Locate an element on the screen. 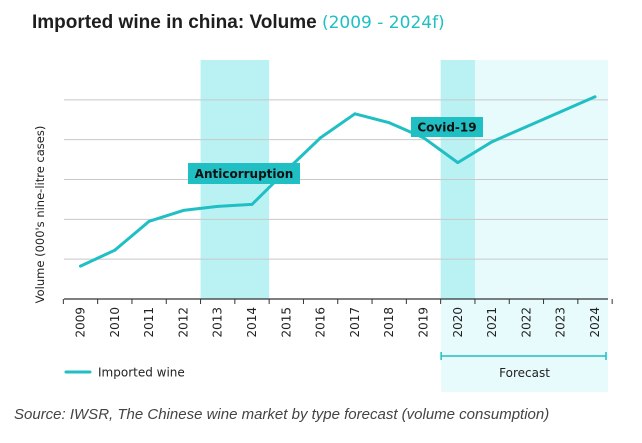 This screenshot has height=443, width=642. x-tick-label: 2018 is located at coordinates (389, 322).